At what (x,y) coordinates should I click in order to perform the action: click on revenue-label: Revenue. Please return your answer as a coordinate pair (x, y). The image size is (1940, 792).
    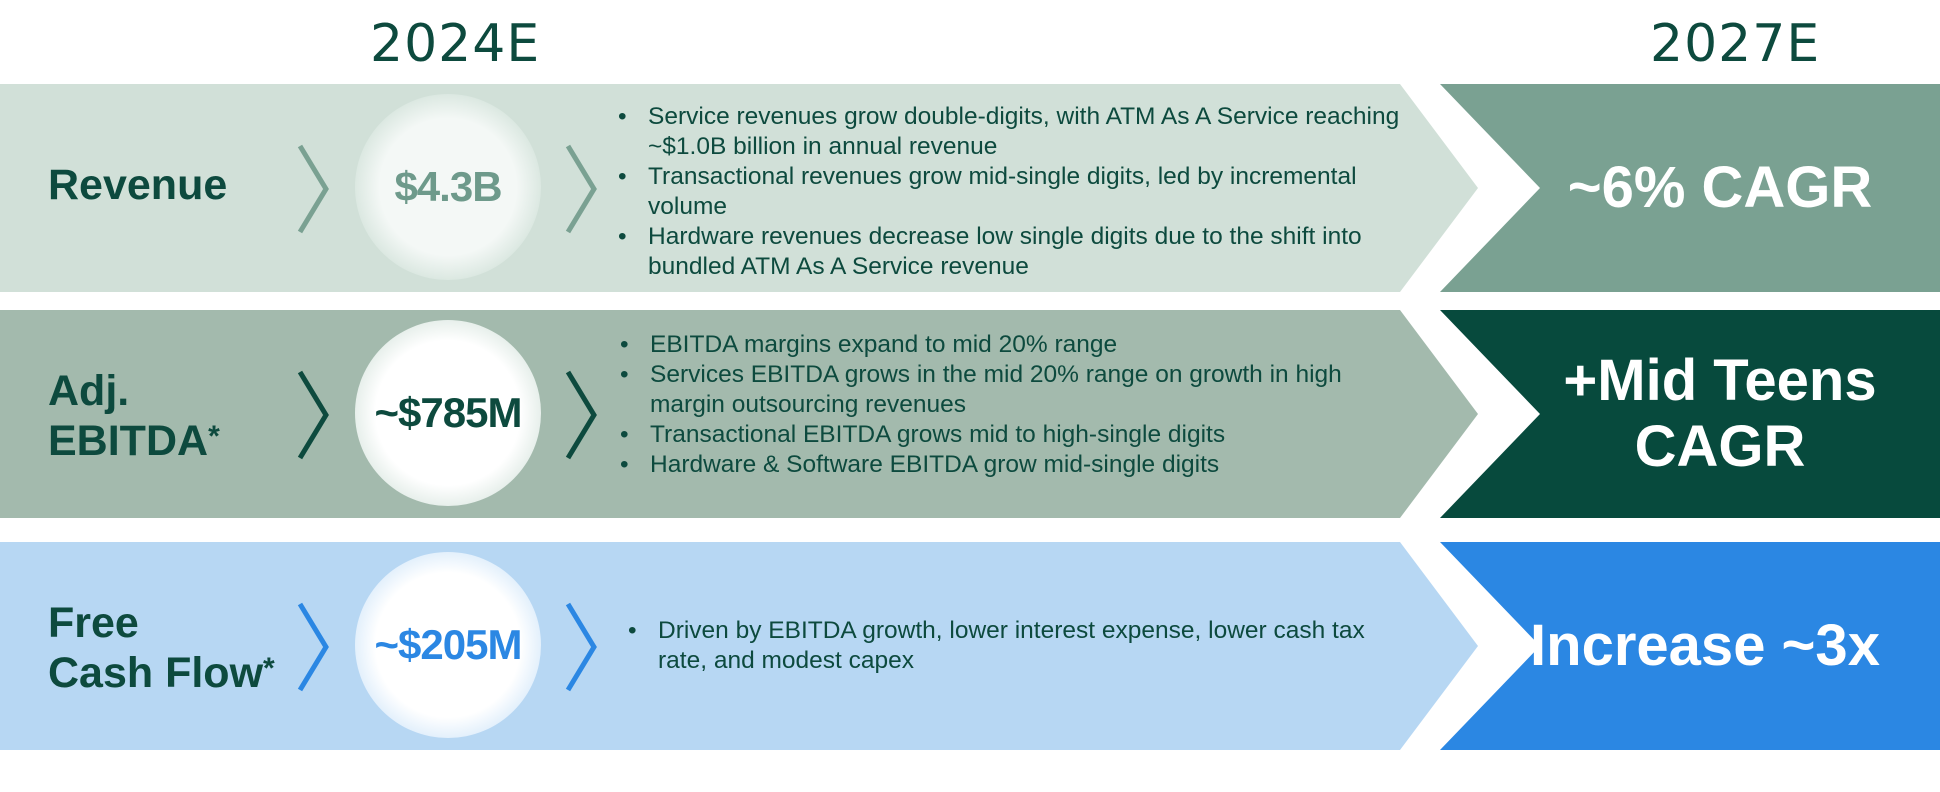
    Looking at the image, I should click on (137, 185).